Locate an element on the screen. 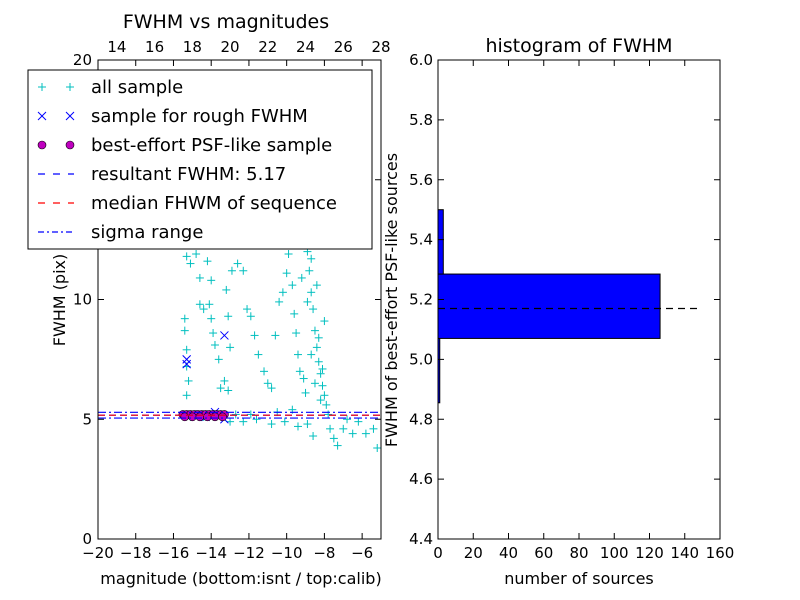 This screenshot has height=600, width=800. hist-x-tick-label-3: 60 is located at coordinates (543, 553).